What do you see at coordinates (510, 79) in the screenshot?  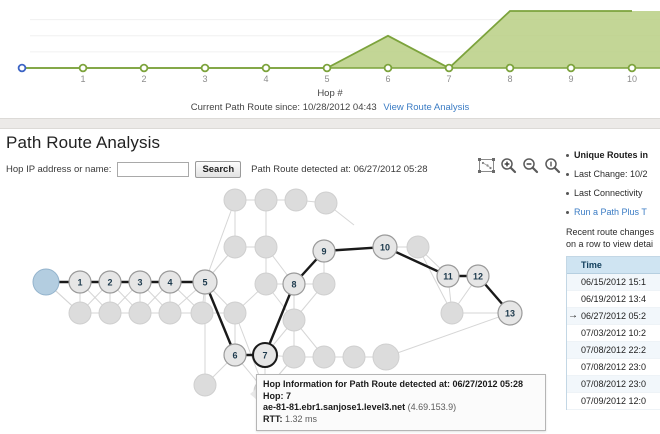 I see `chart-x-tick: 8` at bounding box center [510, 79].